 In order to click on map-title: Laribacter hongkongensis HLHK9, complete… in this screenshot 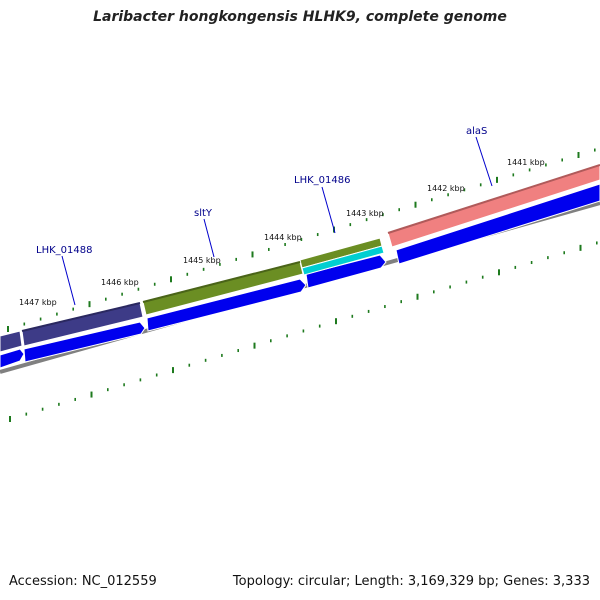, I will do `click(300, 17)`.